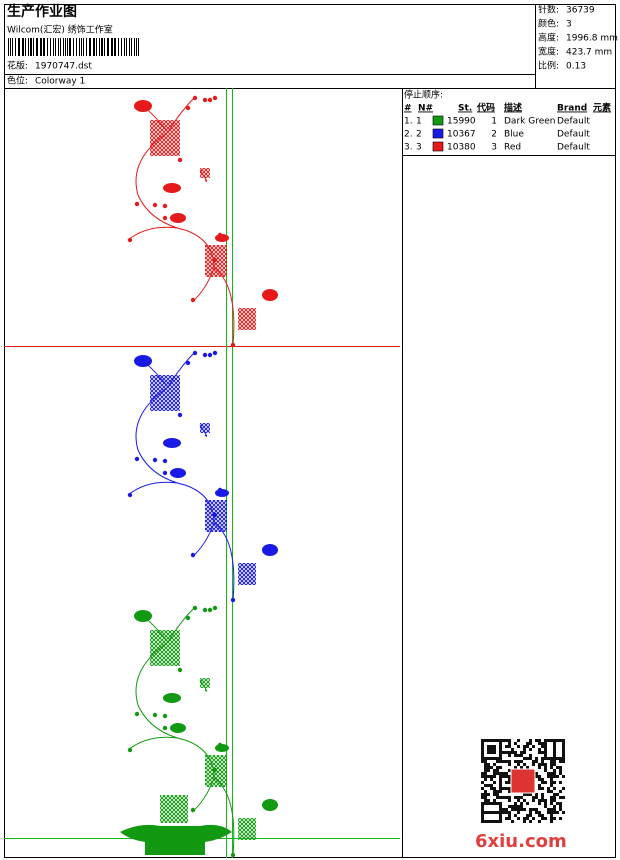  I want to click on design: 1970747.dst, so click(63, 67).